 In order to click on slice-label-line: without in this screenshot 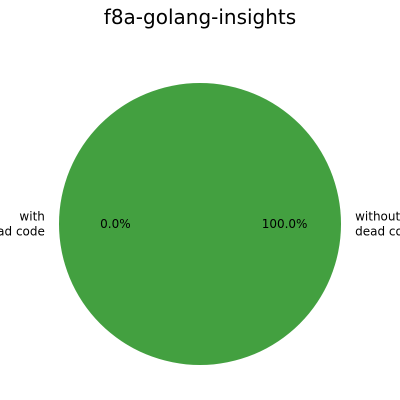, I will do `click(377, 217)`.